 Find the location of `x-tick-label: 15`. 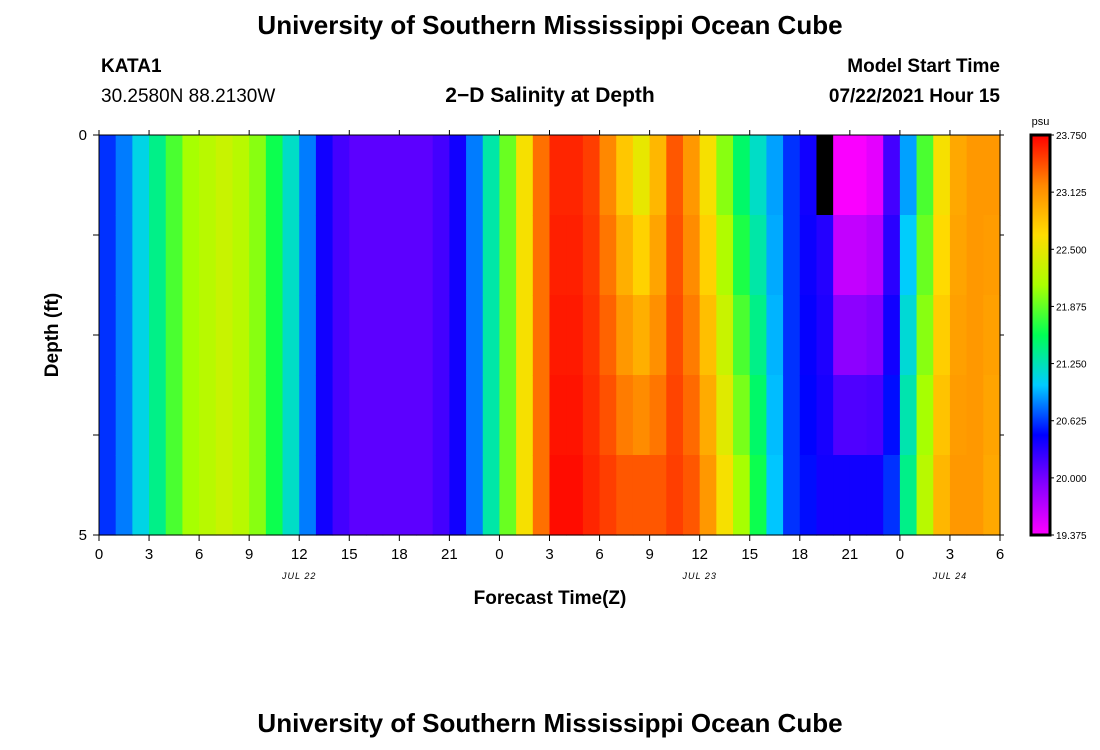

x-tick-label: 15 is located at coordinates (749, 554).